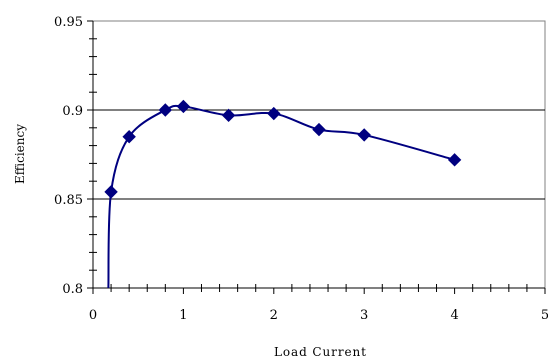 This screenshot has width=548, height=364. What do you see at coordinates (68, 200) in the screenshot?
I see `y-tick-label-1: 0.85` at bounding box center [68, 200].